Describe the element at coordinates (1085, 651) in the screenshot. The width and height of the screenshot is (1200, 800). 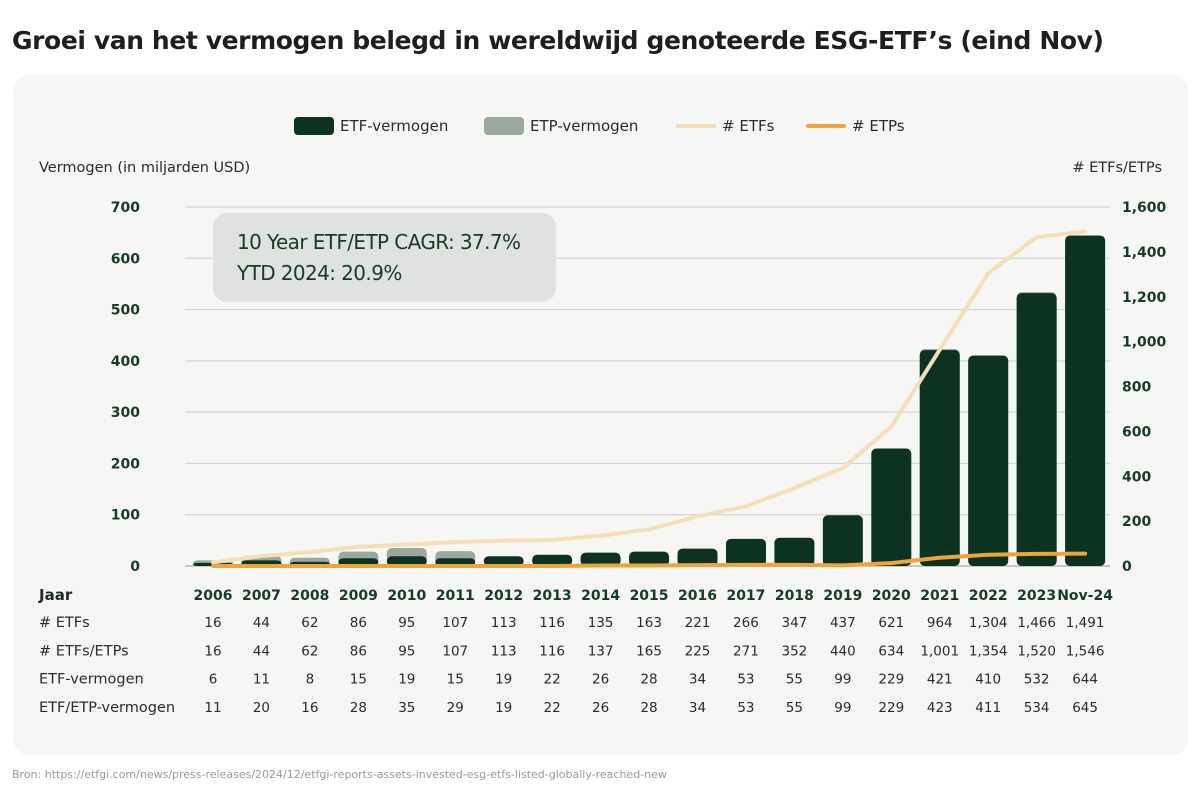
I see `table-cell: 1,546` at that location.